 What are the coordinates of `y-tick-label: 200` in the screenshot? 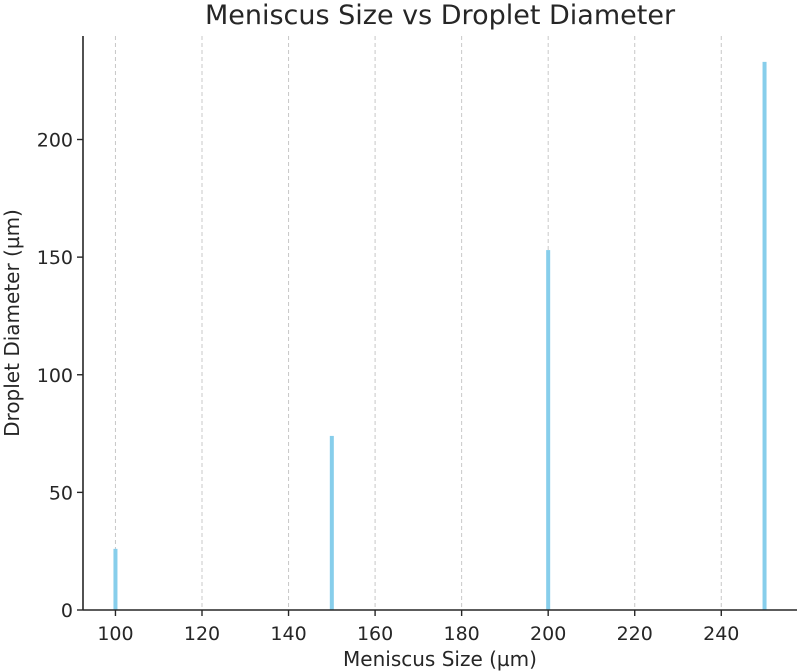 It's located at (55, 141).